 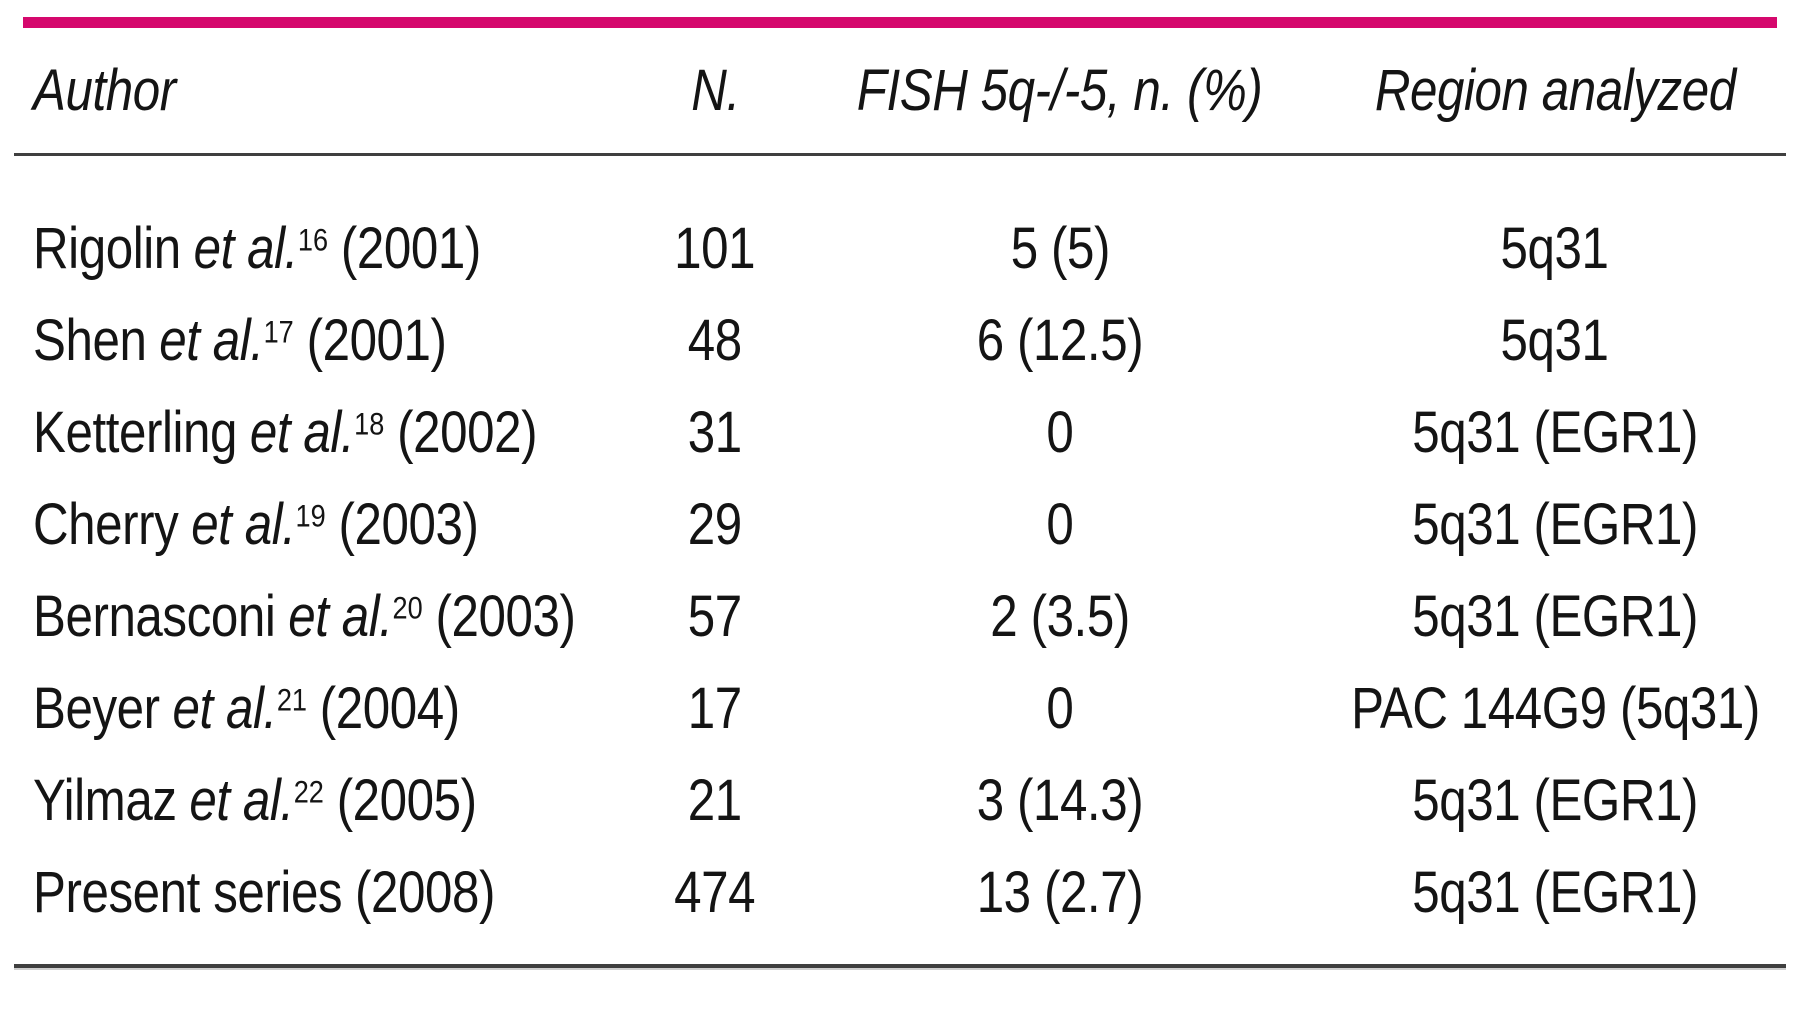 I want to click on header-rule, so click(x=900, y=154).